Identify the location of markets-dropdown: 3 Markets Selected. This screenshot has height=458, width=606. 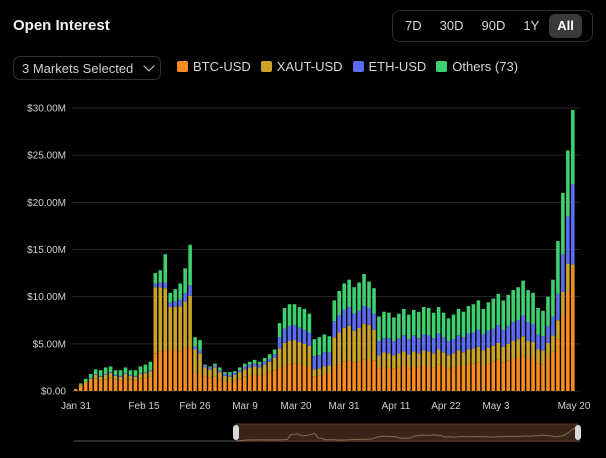
(87, 68).